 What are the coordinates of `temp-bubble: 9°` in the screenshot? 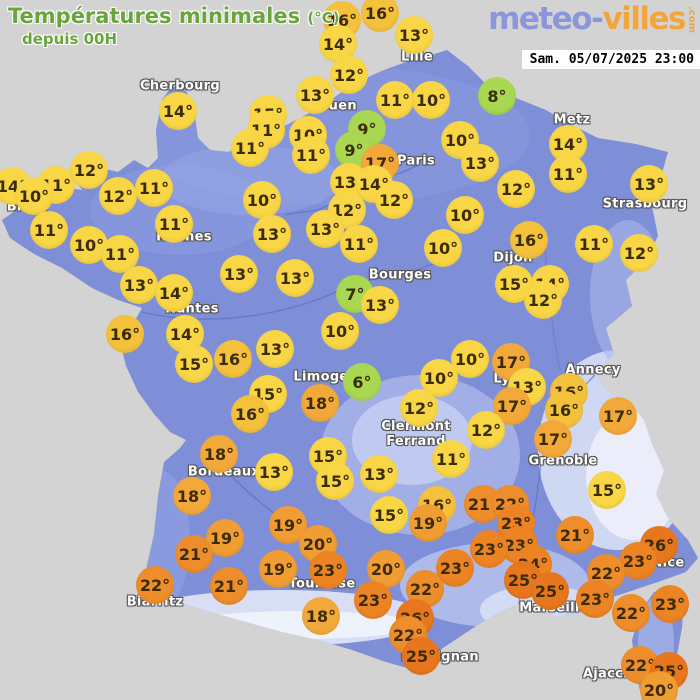 It's located at (354, 150).